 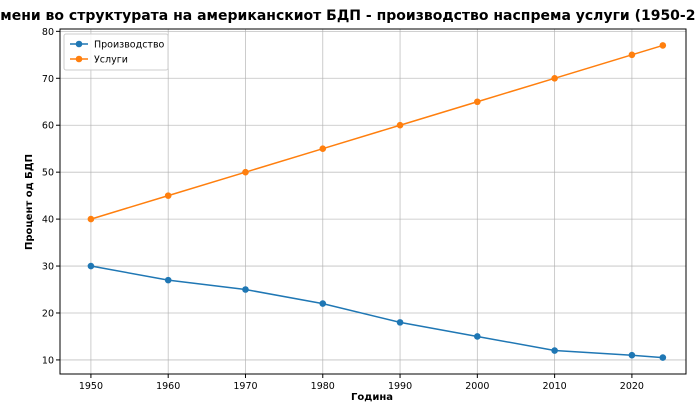 What do you see at coordinates (477, 386) in the screenshot?
I see `x-tick-label: 2000` at bounding box center [477, 386].